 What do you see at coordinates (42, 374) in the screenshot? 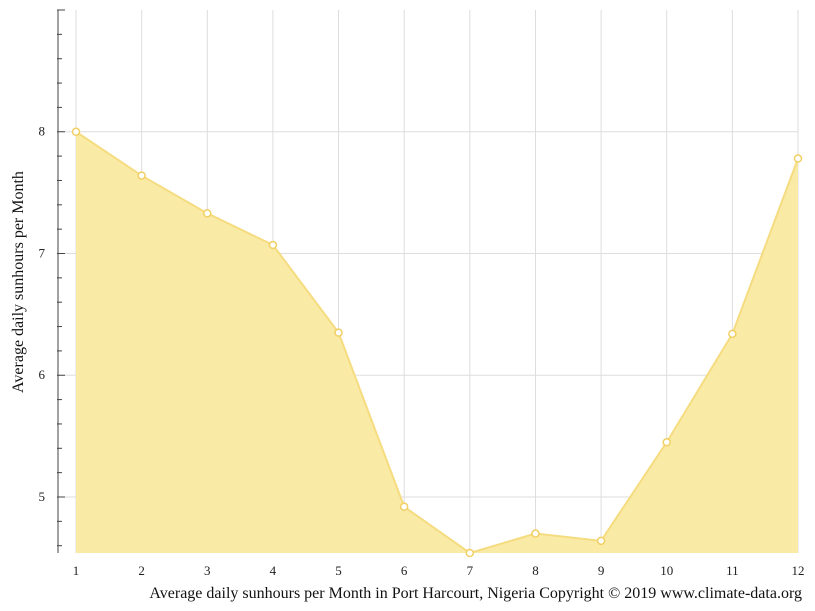
I see `y-tick-label: 6` at bounding box center [42, 374].